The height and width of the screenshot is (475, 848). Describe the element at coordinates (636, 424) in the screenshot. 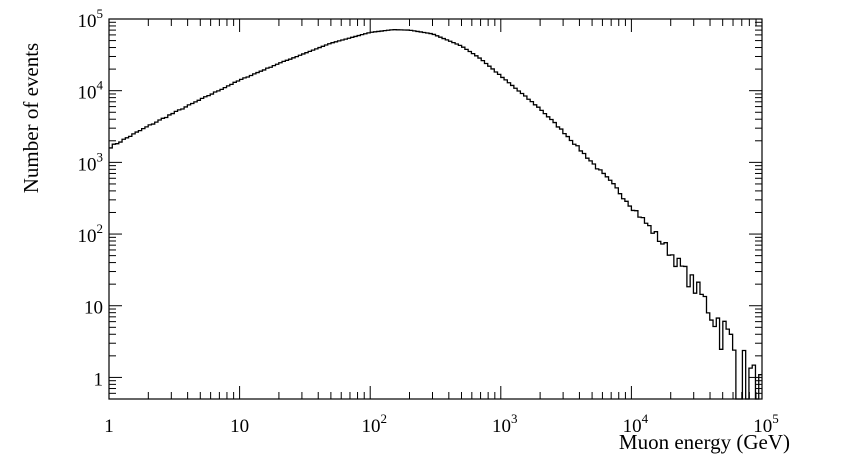

I see `x-tick-label: 10⁴` at that location.